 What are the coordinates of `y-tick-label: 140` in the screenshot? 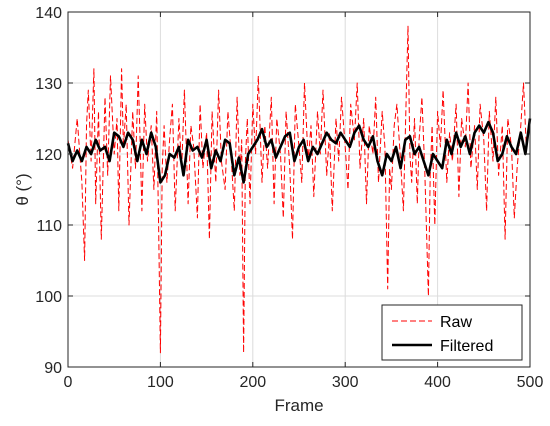 It's located at (48, 13).